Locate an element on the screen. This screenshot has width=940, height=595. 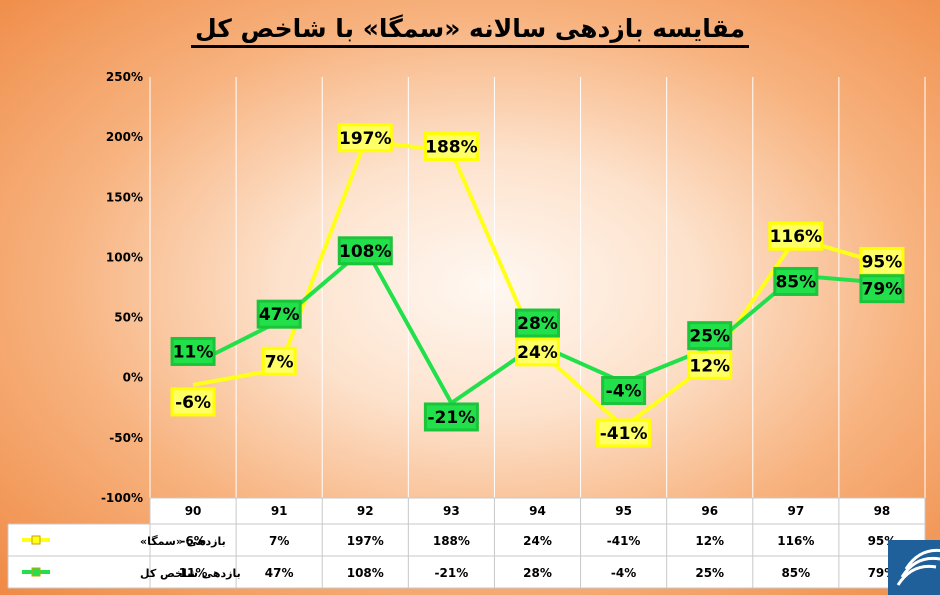
data-label: -21% is located at coordinates (452, 418).